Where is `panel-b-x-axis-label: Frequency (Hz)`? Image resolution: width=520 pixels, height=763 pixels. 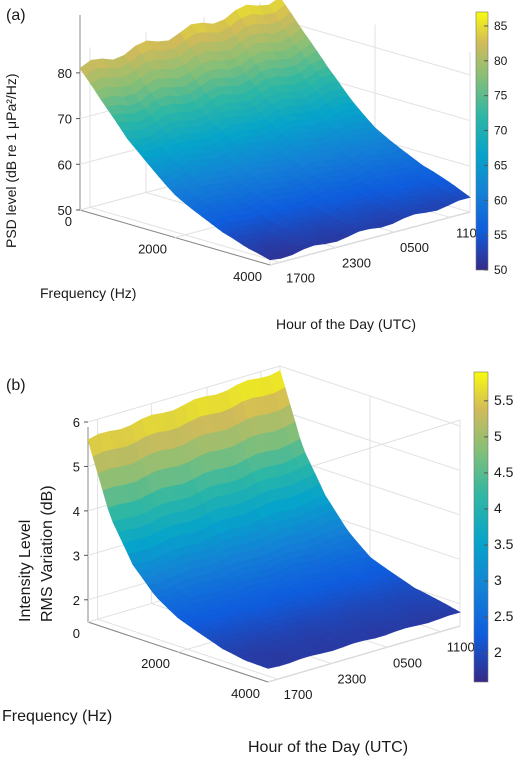
panel-b-x-axis-label: Frequency (Hz) is located at coordinates (57, 716).